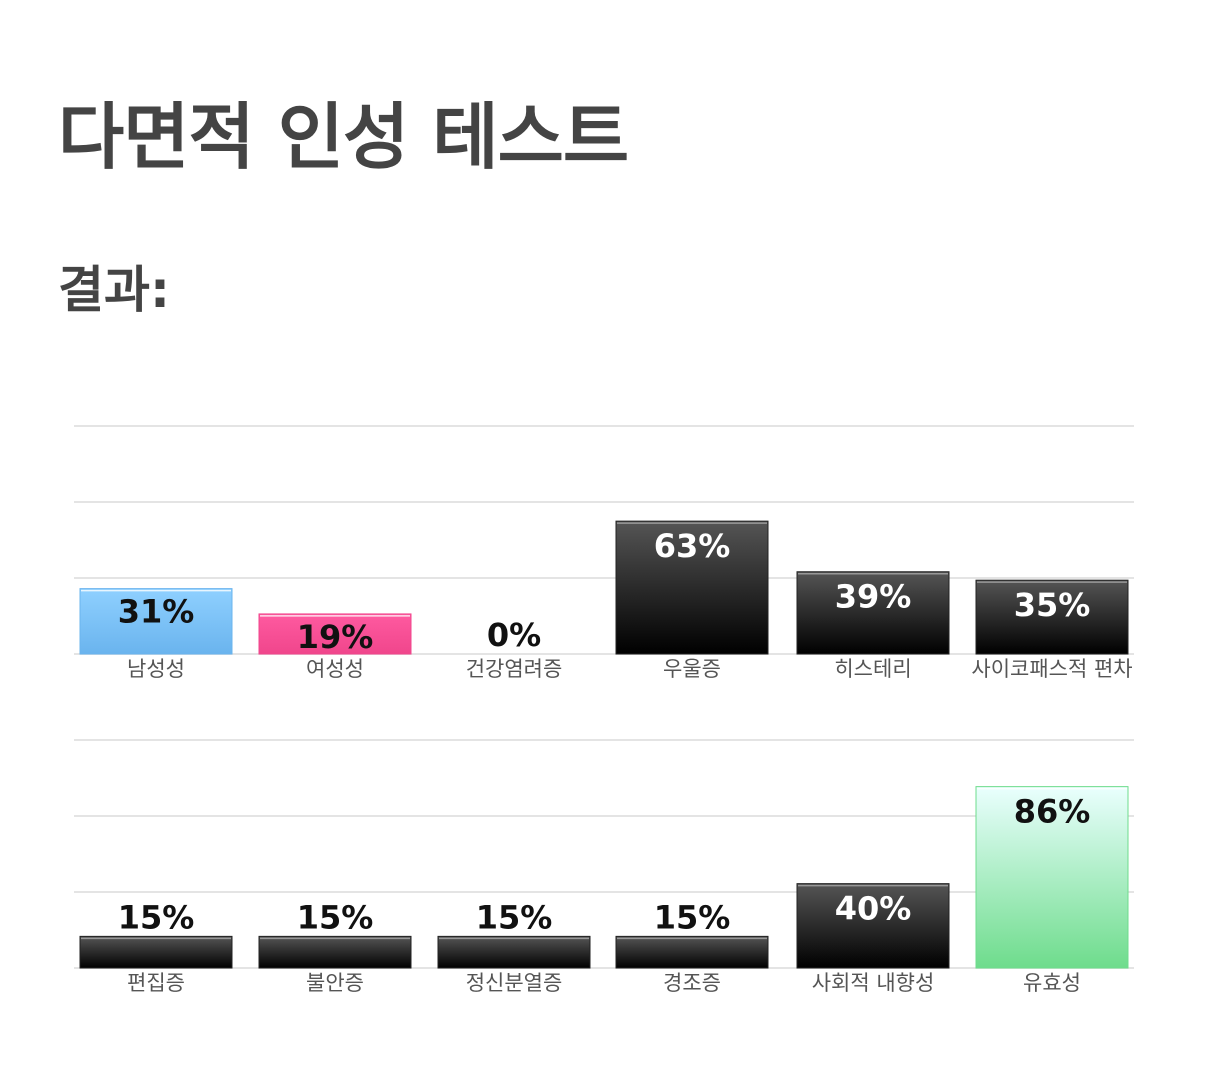  What do you see at coordinates (335, 637) in the screenshot?
I see `bar-value-label: 19%` at bounding box center [335, 637].